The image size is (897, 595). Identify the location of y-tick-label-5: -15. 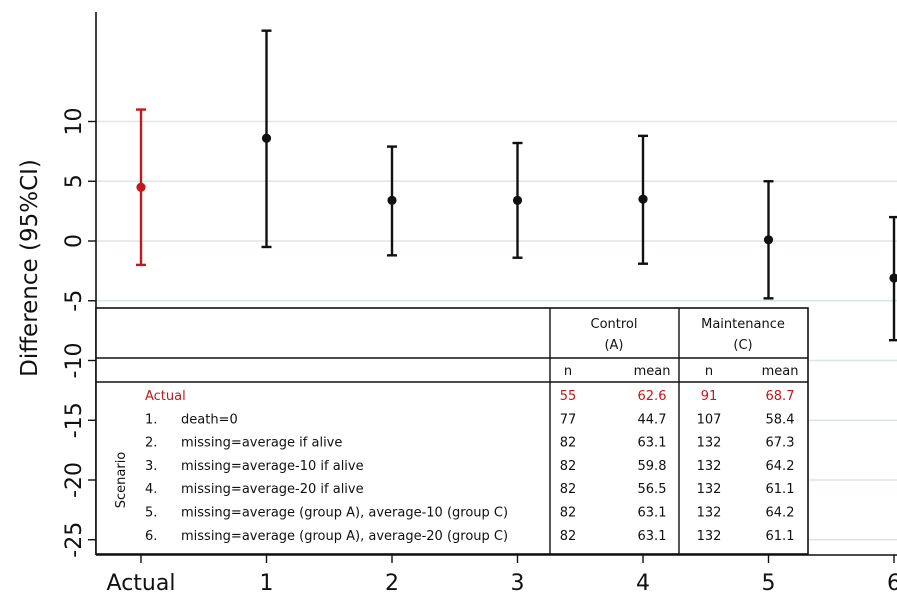
(74, 420).